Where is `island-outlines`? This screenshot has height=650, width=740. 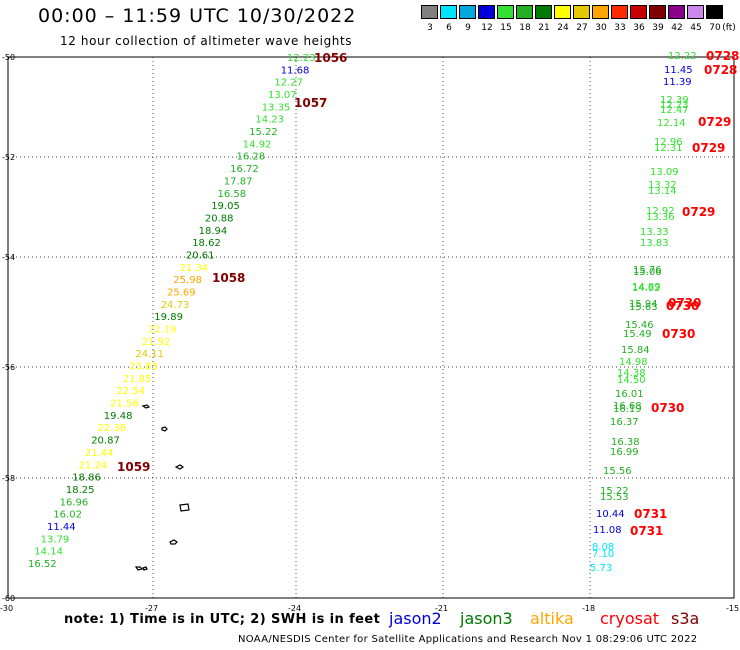
island-outlines is located at coordinates (162, 487).